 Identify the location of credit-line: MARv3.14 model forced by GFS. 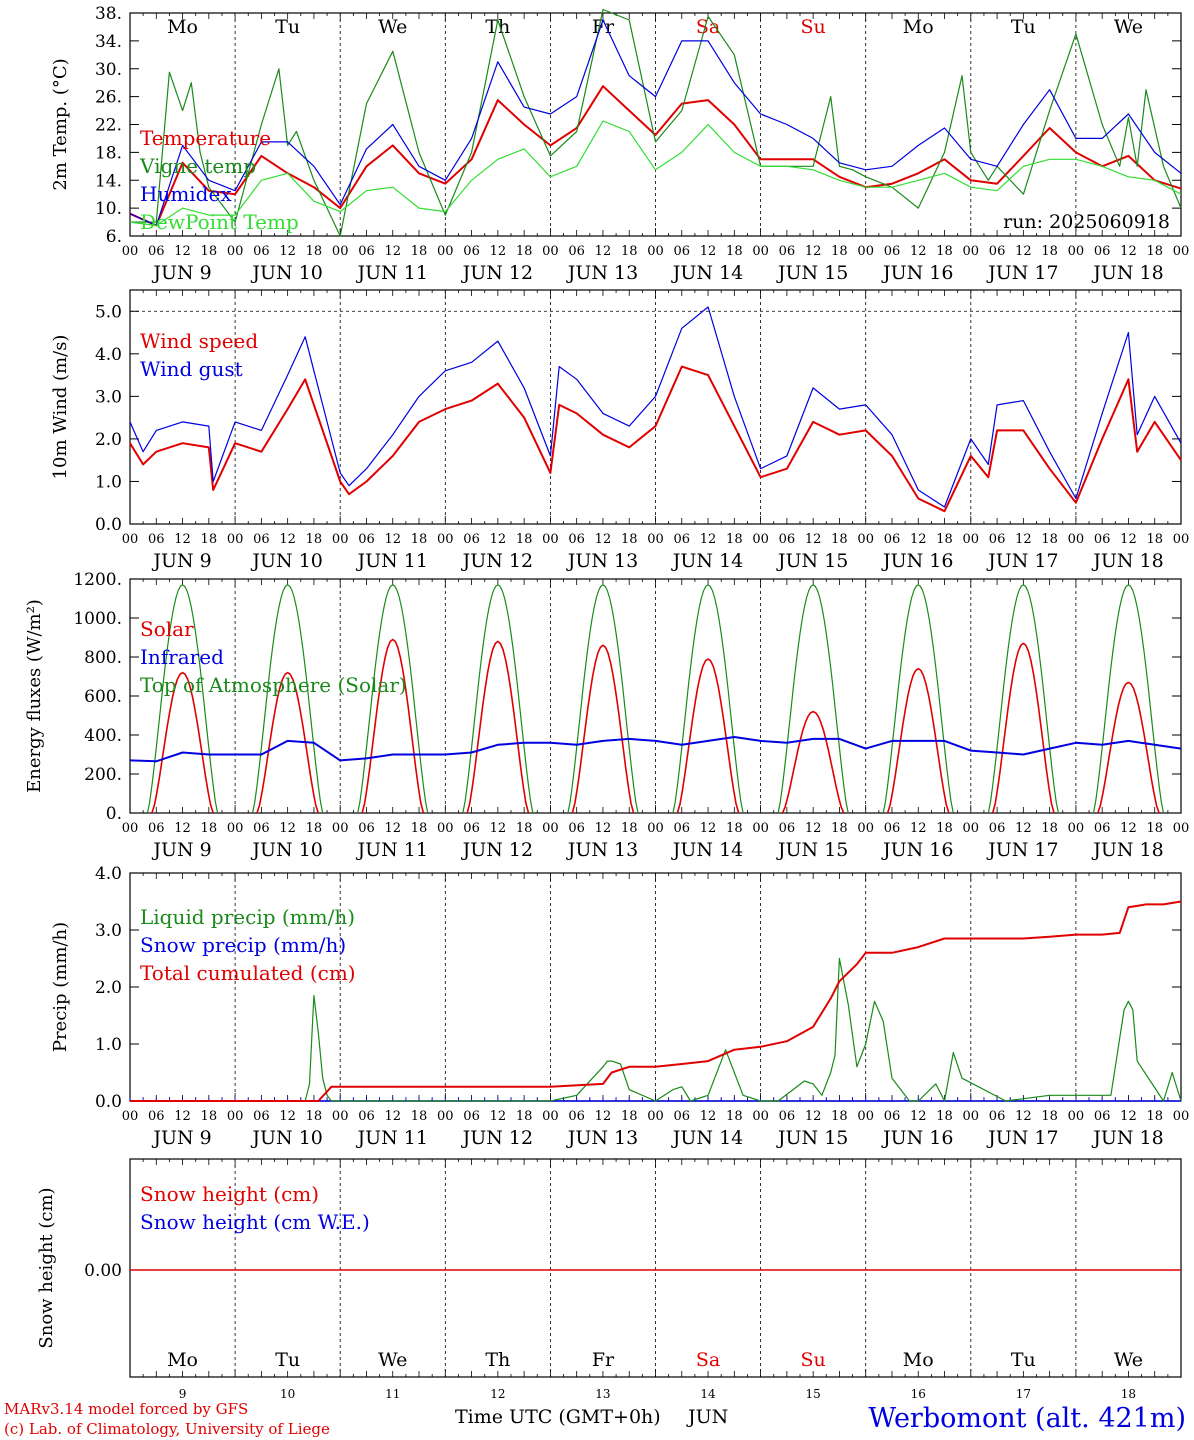
(126, 1409).